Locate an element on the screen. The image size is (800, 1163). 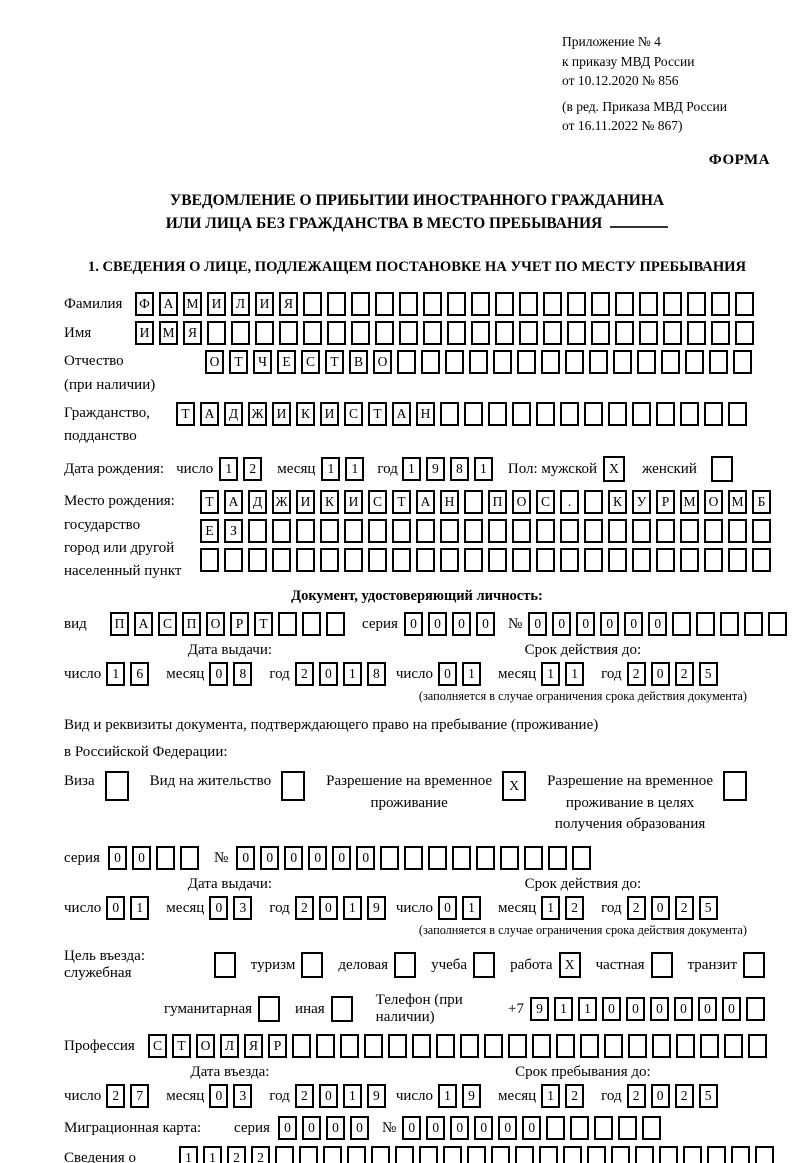
char-cell: Д is located at coordinates (233, 413).